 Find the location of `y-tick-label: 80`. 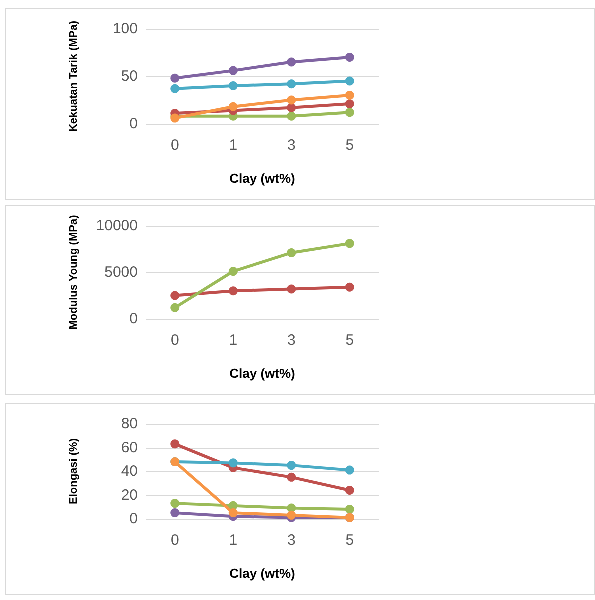

y-tick-label: 80 is located at coordinates (129, 424).